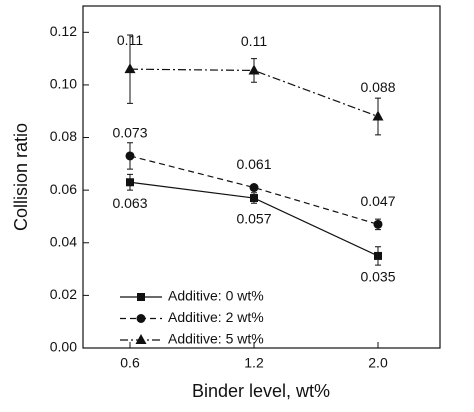 This screenshot has width=474, height=412. Describe the element at coordinates (21, 177) in the screenshot. I see `y-axis-label: Collision ratio` at that location.